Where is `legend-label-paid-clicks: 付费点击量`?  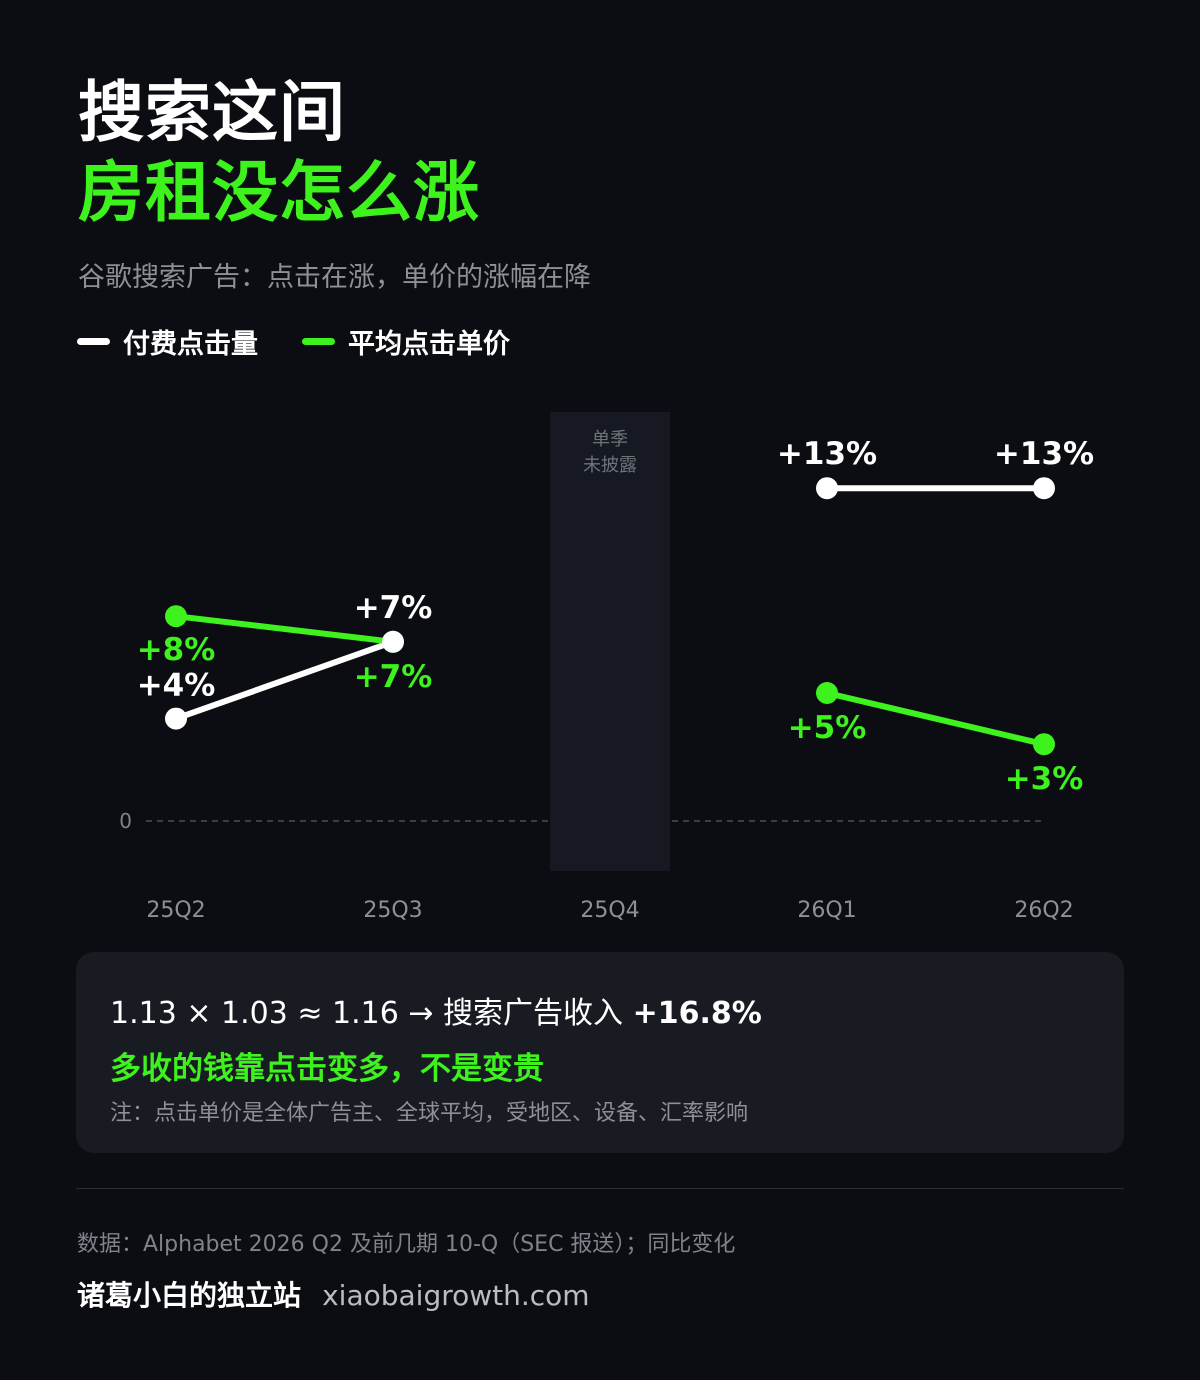
legend-label-paid-clicks: 付费点击量 is located at coordinates (190, 344).